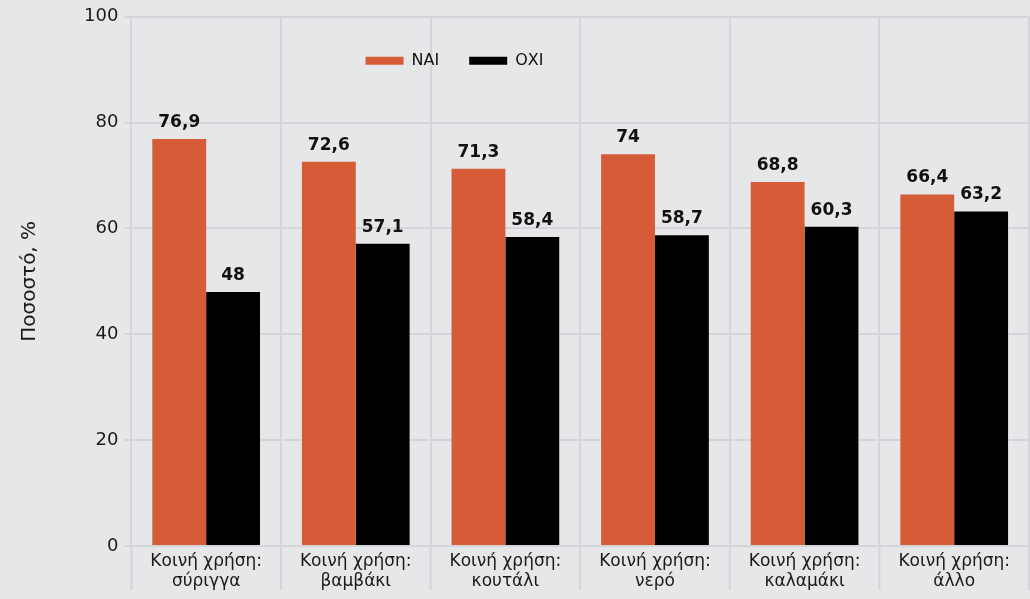 This screenshot has width=1030, height=599. Describe the element at coordinates (628, 136) in the screenshot. I see `data-label: 74` at that location.